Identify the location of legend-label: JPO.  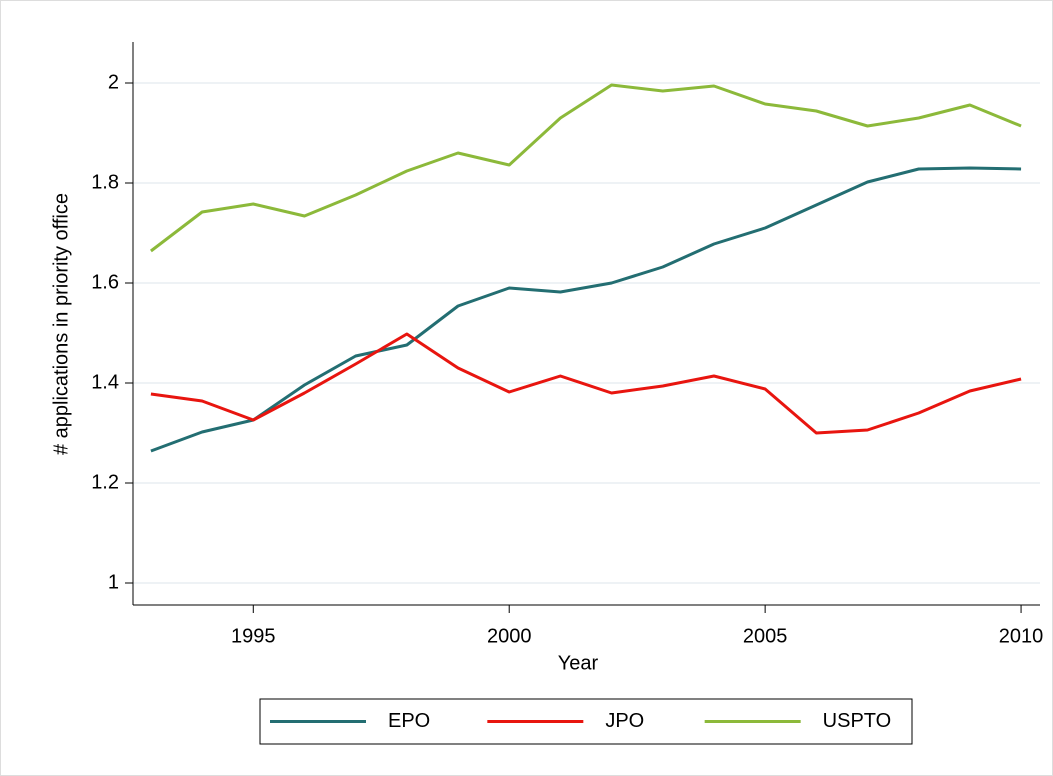
(624, 721).